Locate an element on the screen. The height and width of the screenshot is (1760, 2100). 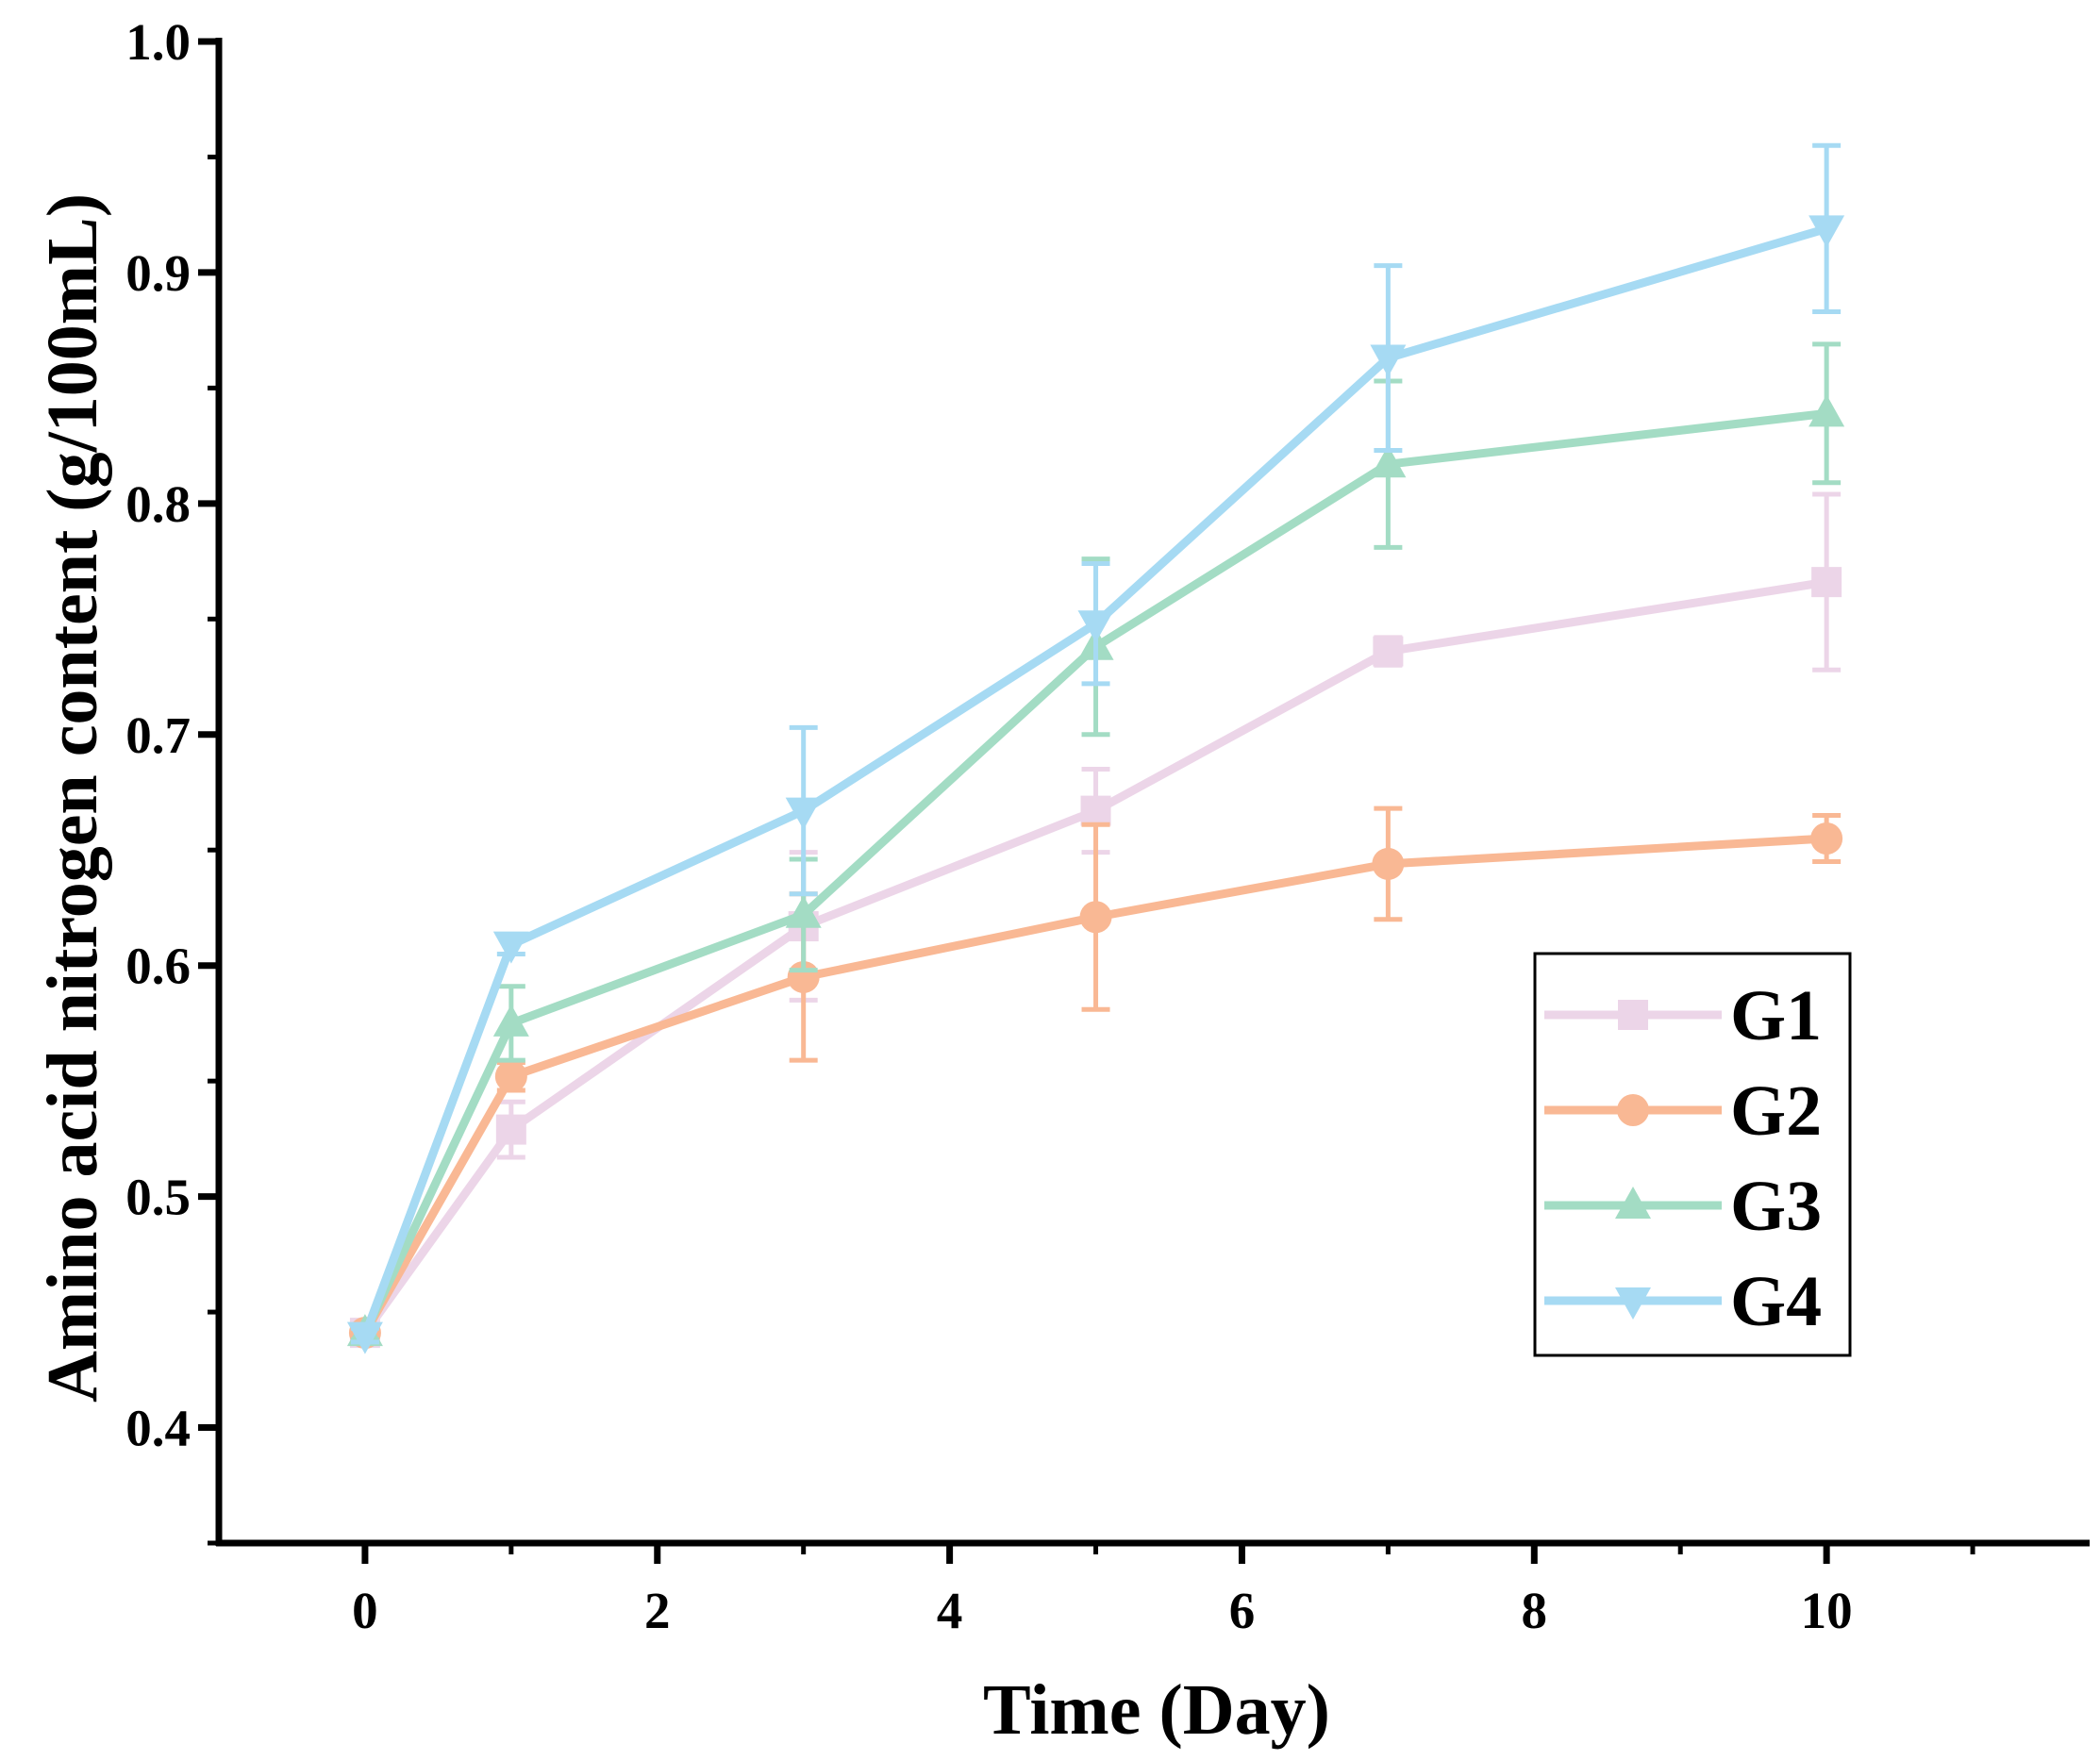
y-tick-label: 0.6 is located at coordinates (158, 966).